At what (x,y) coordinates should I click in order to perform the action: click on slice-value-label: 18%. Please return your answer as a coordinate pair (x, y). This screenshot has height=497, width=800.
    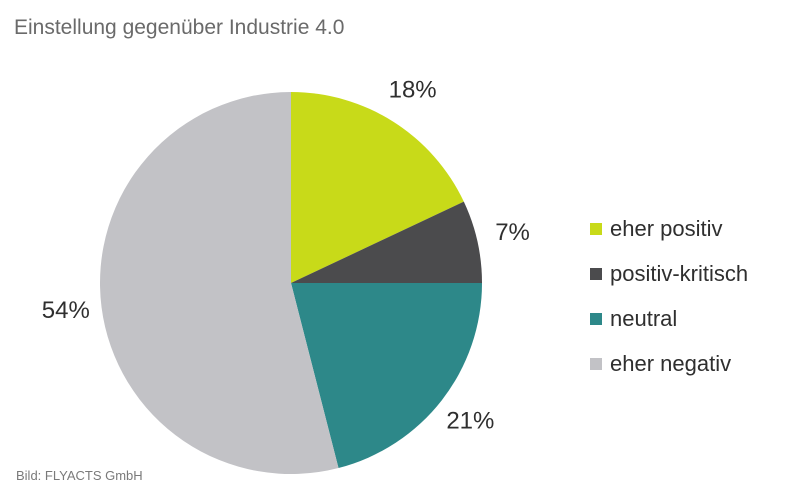
    Looking at the image, I should click on (413, 90).